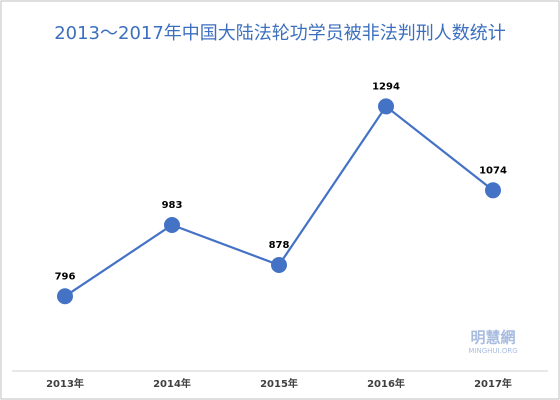 This screenshot has width=560, height=400. I want to click on watermark-site: MINGHUI.ORG, so click(492, 351).